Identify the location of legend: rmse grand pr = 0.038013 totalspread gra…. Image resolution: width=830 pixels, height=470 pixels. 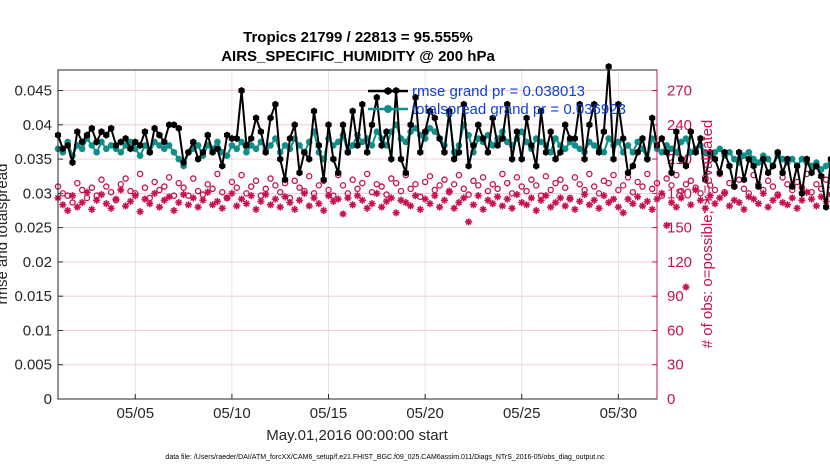
(497, 100).